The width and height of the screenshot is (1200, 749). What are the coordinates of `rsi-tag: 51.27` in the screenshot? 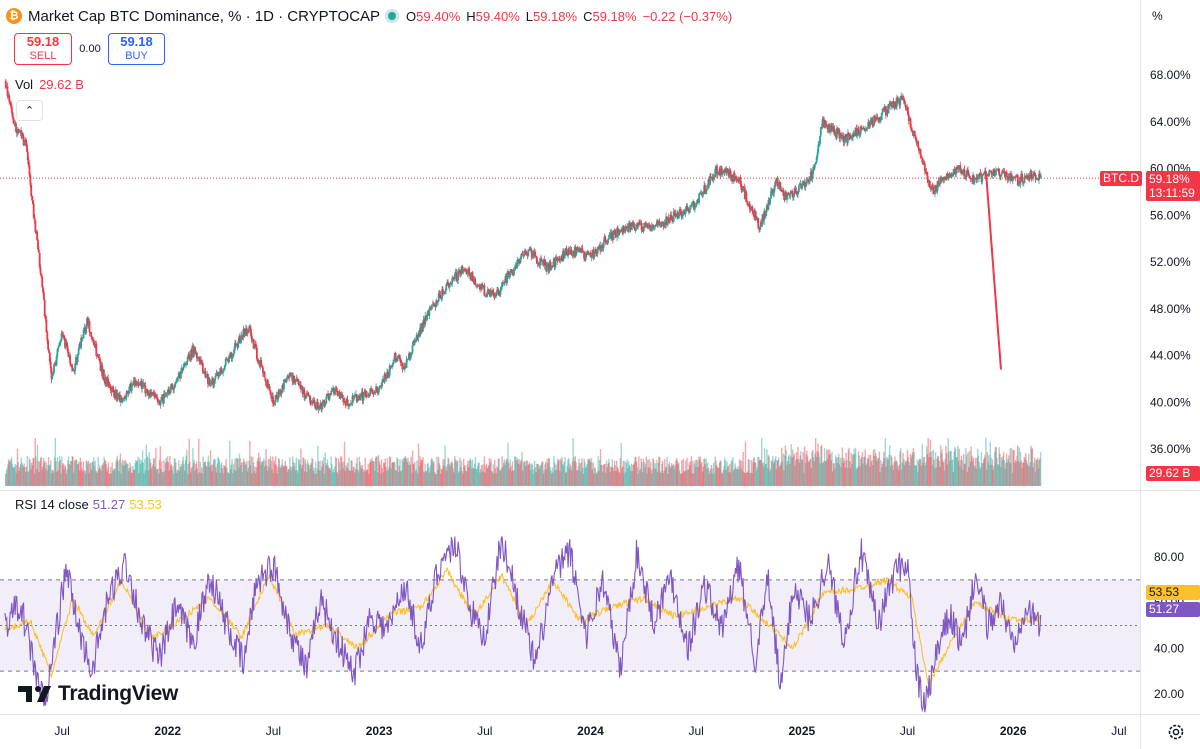 It's located at (1173, 609).